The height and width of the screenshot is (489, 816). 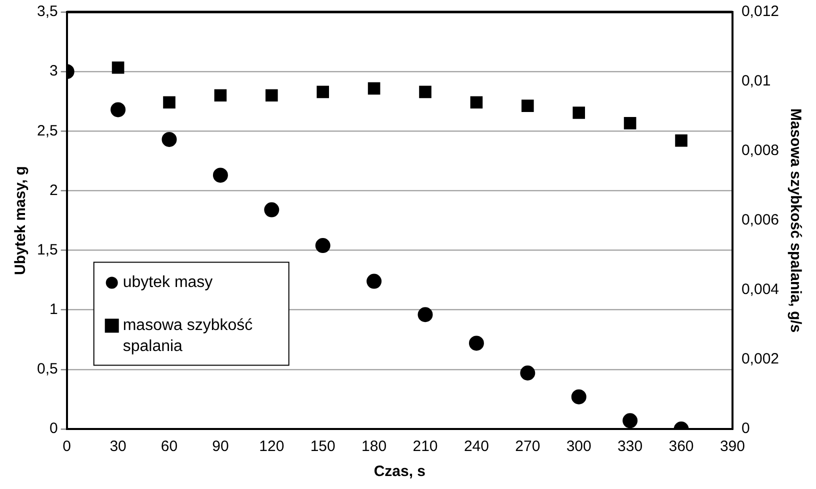 I want to click on x-tick-label: 120, so click(x=271, y=447).